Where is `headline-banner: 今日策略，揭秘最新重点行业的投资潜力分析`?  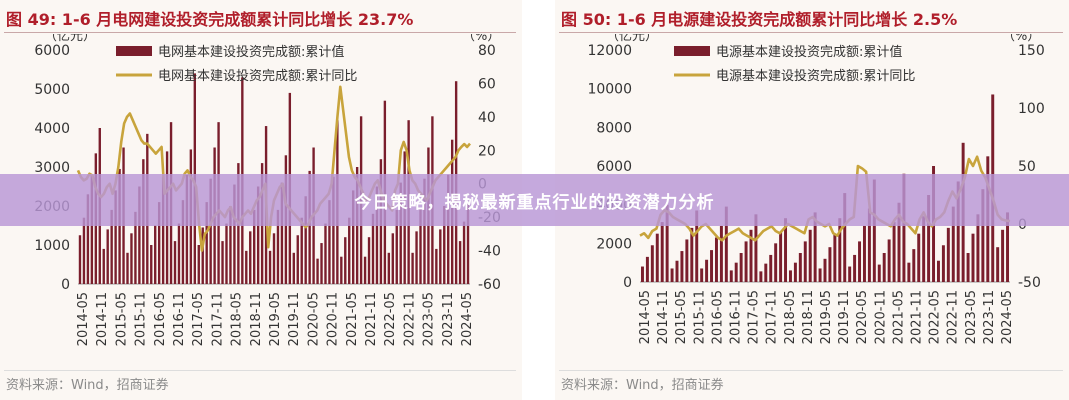
headline-banner: 今日策略，揭秘最新重点行业的投资潜力分析 is located at coordinates (534, 200).